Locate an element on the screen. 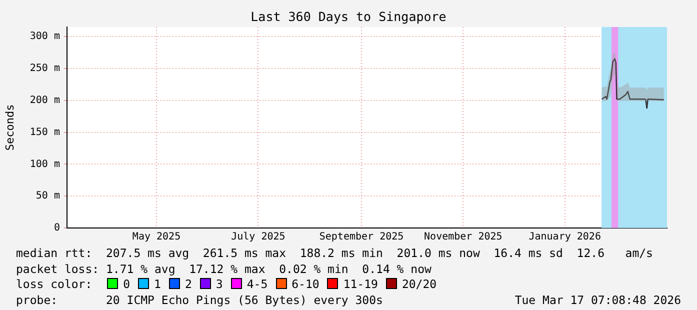  x-tick-label: May 2025 is located at coordinates (156, 237).